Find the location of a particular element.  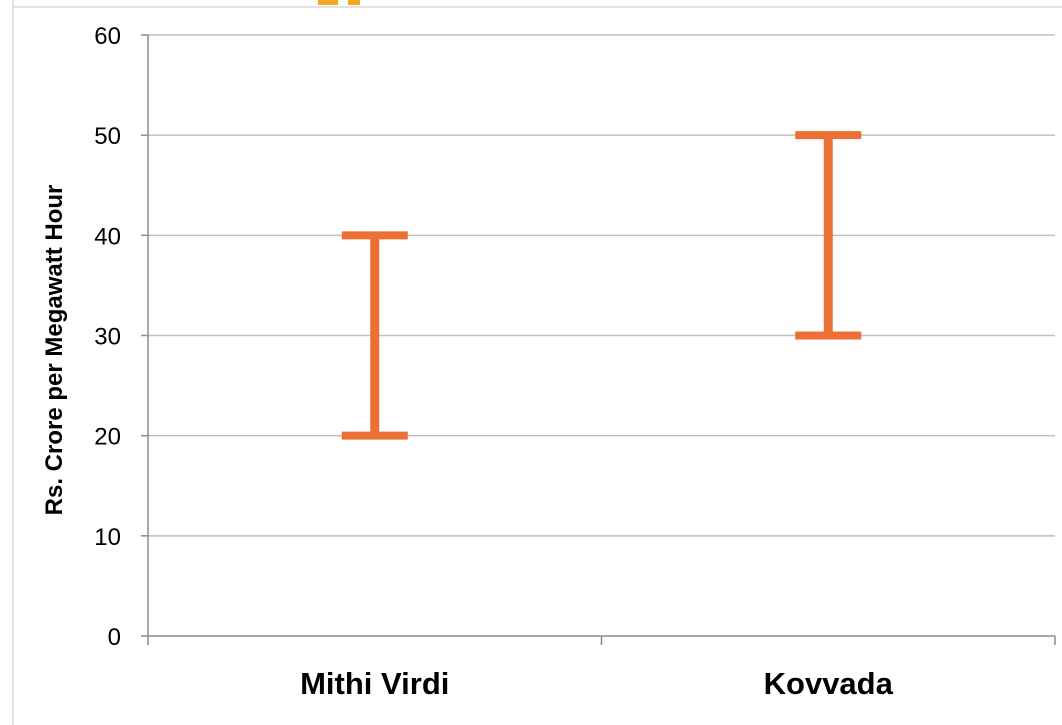

x-category-label: Mithi Virdi is located at coordinates (374, 683).